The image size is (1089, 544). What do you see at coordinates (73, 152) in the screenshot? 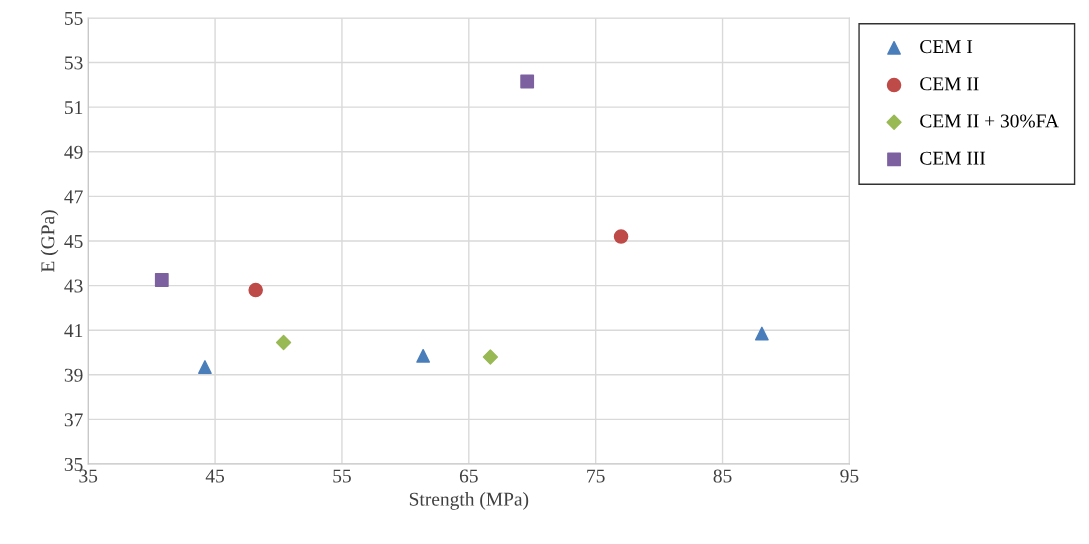
I see `y-tick-label: 49` at bounding box center [73, 152].